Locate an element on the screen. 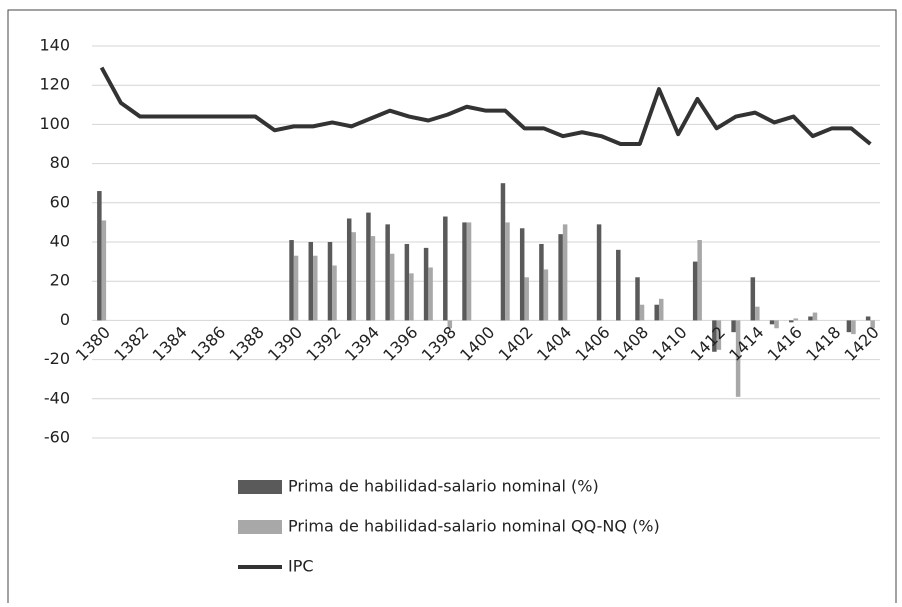 The height and width of the screenshot is (607, 902). x-tick-label: 1398 is located at coordinates (439, 344).